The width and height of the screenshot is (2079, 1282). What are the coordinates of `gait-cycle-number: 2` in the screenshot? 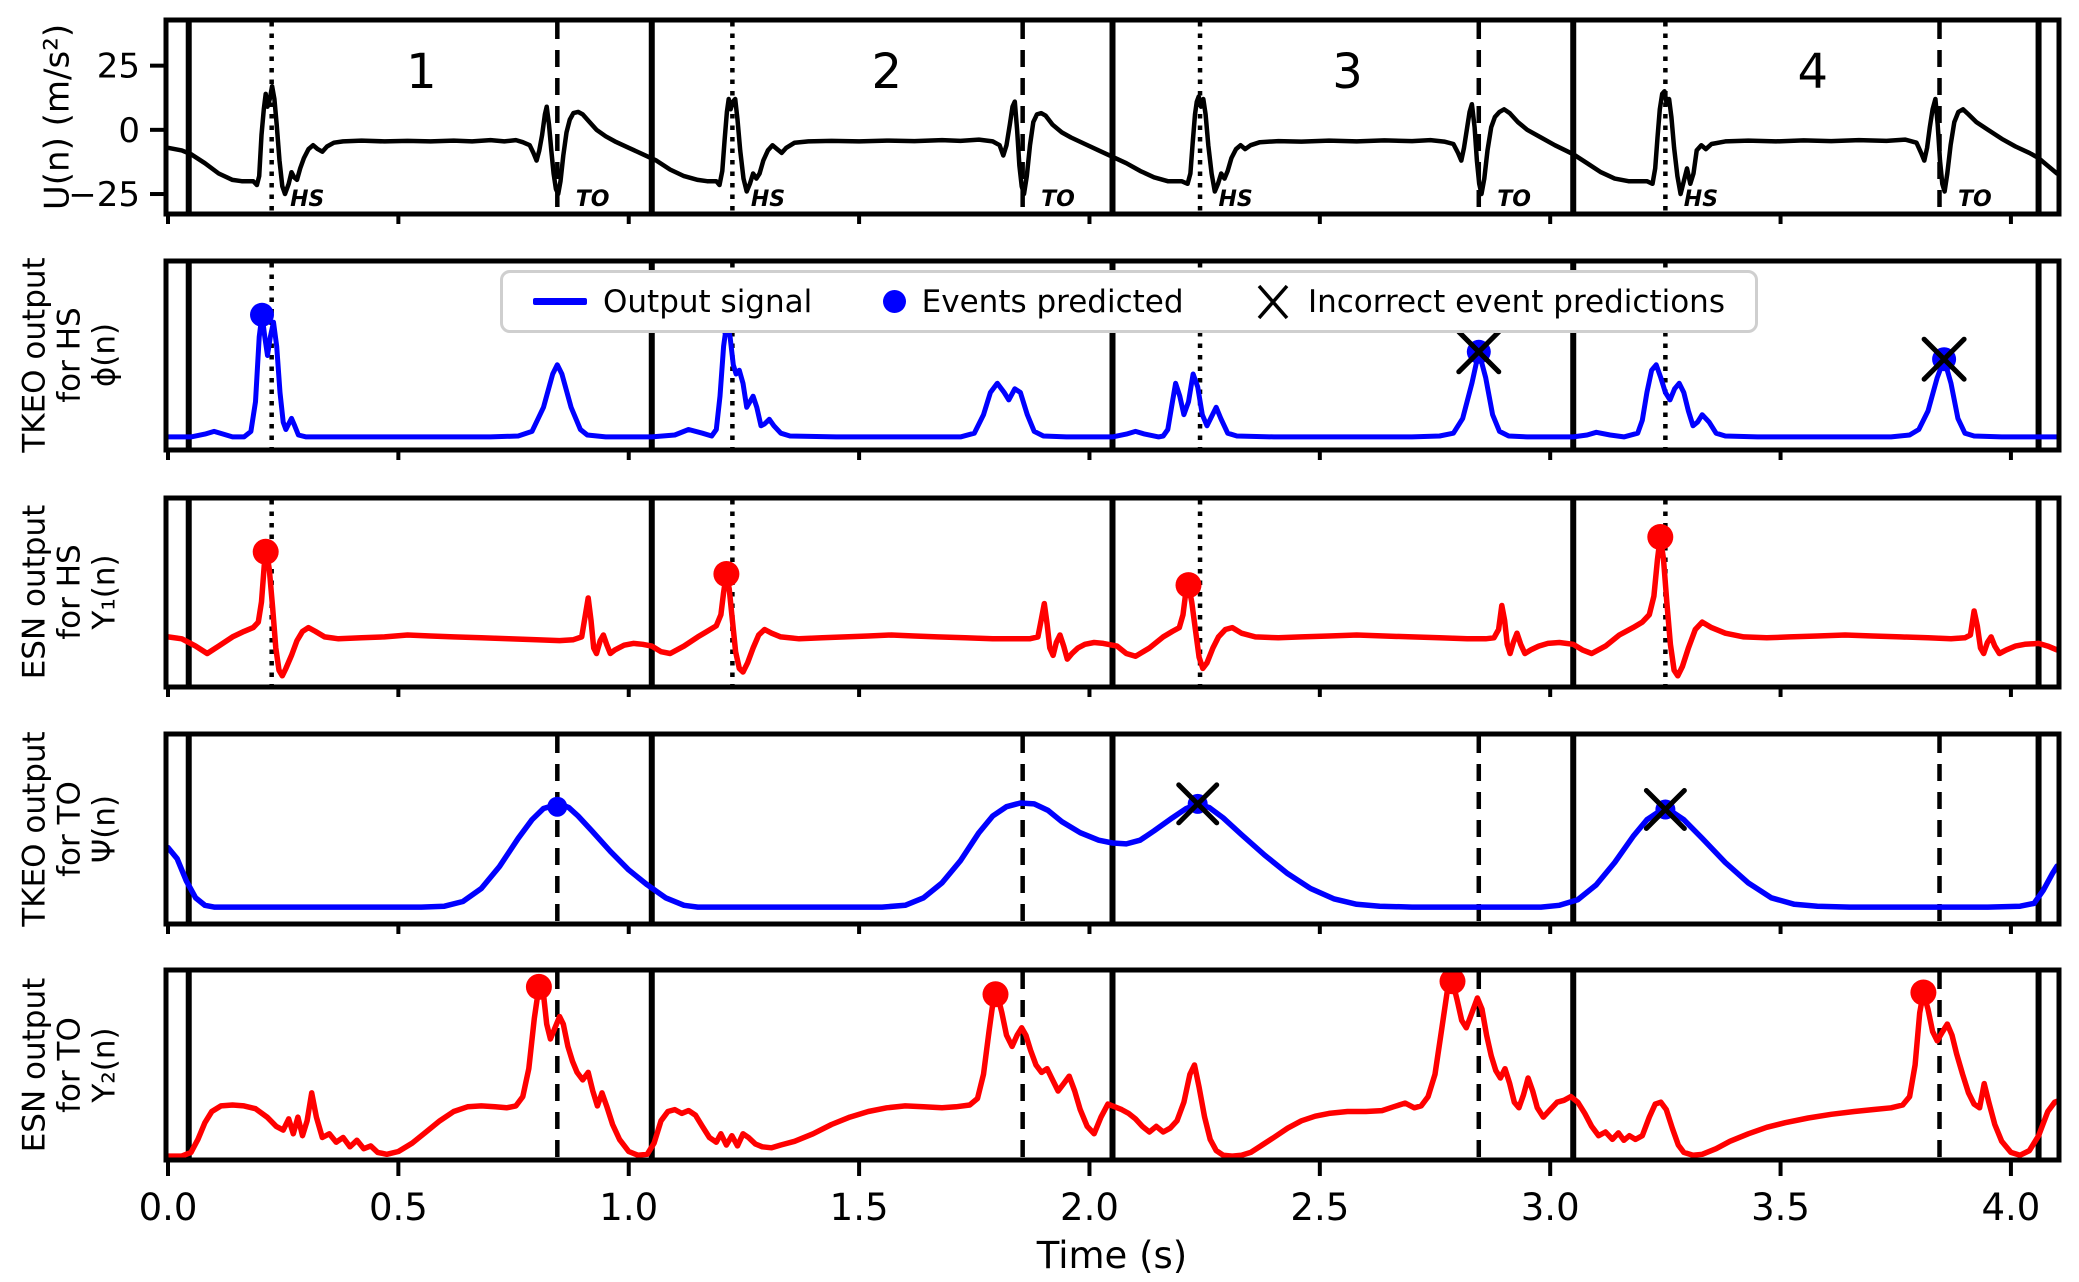 It's located at (886, 72).